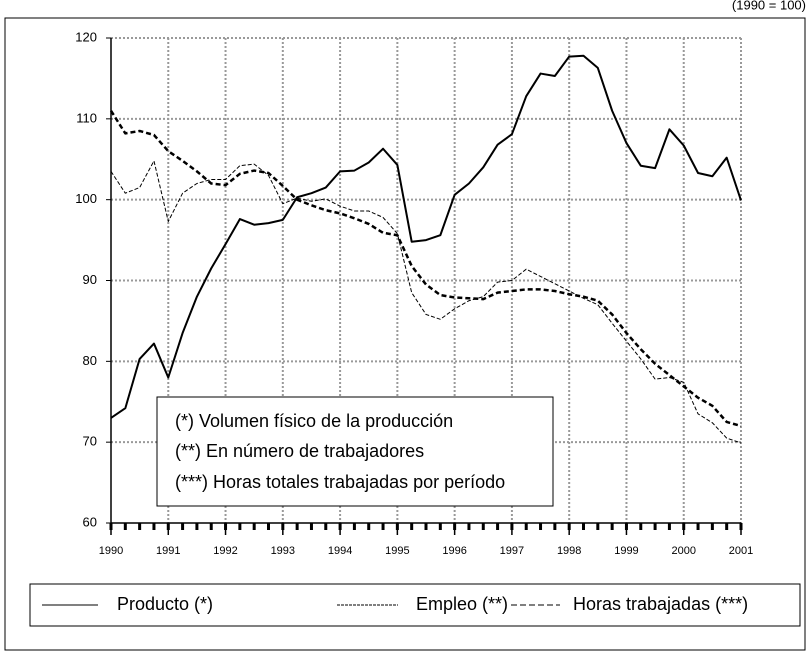 The height and width of the screenshot is (660, 812). What do you see at coordinates (683, 551) in the screenshot?
I see `x-tick-label: 2000` at bounding box center [683, 551].